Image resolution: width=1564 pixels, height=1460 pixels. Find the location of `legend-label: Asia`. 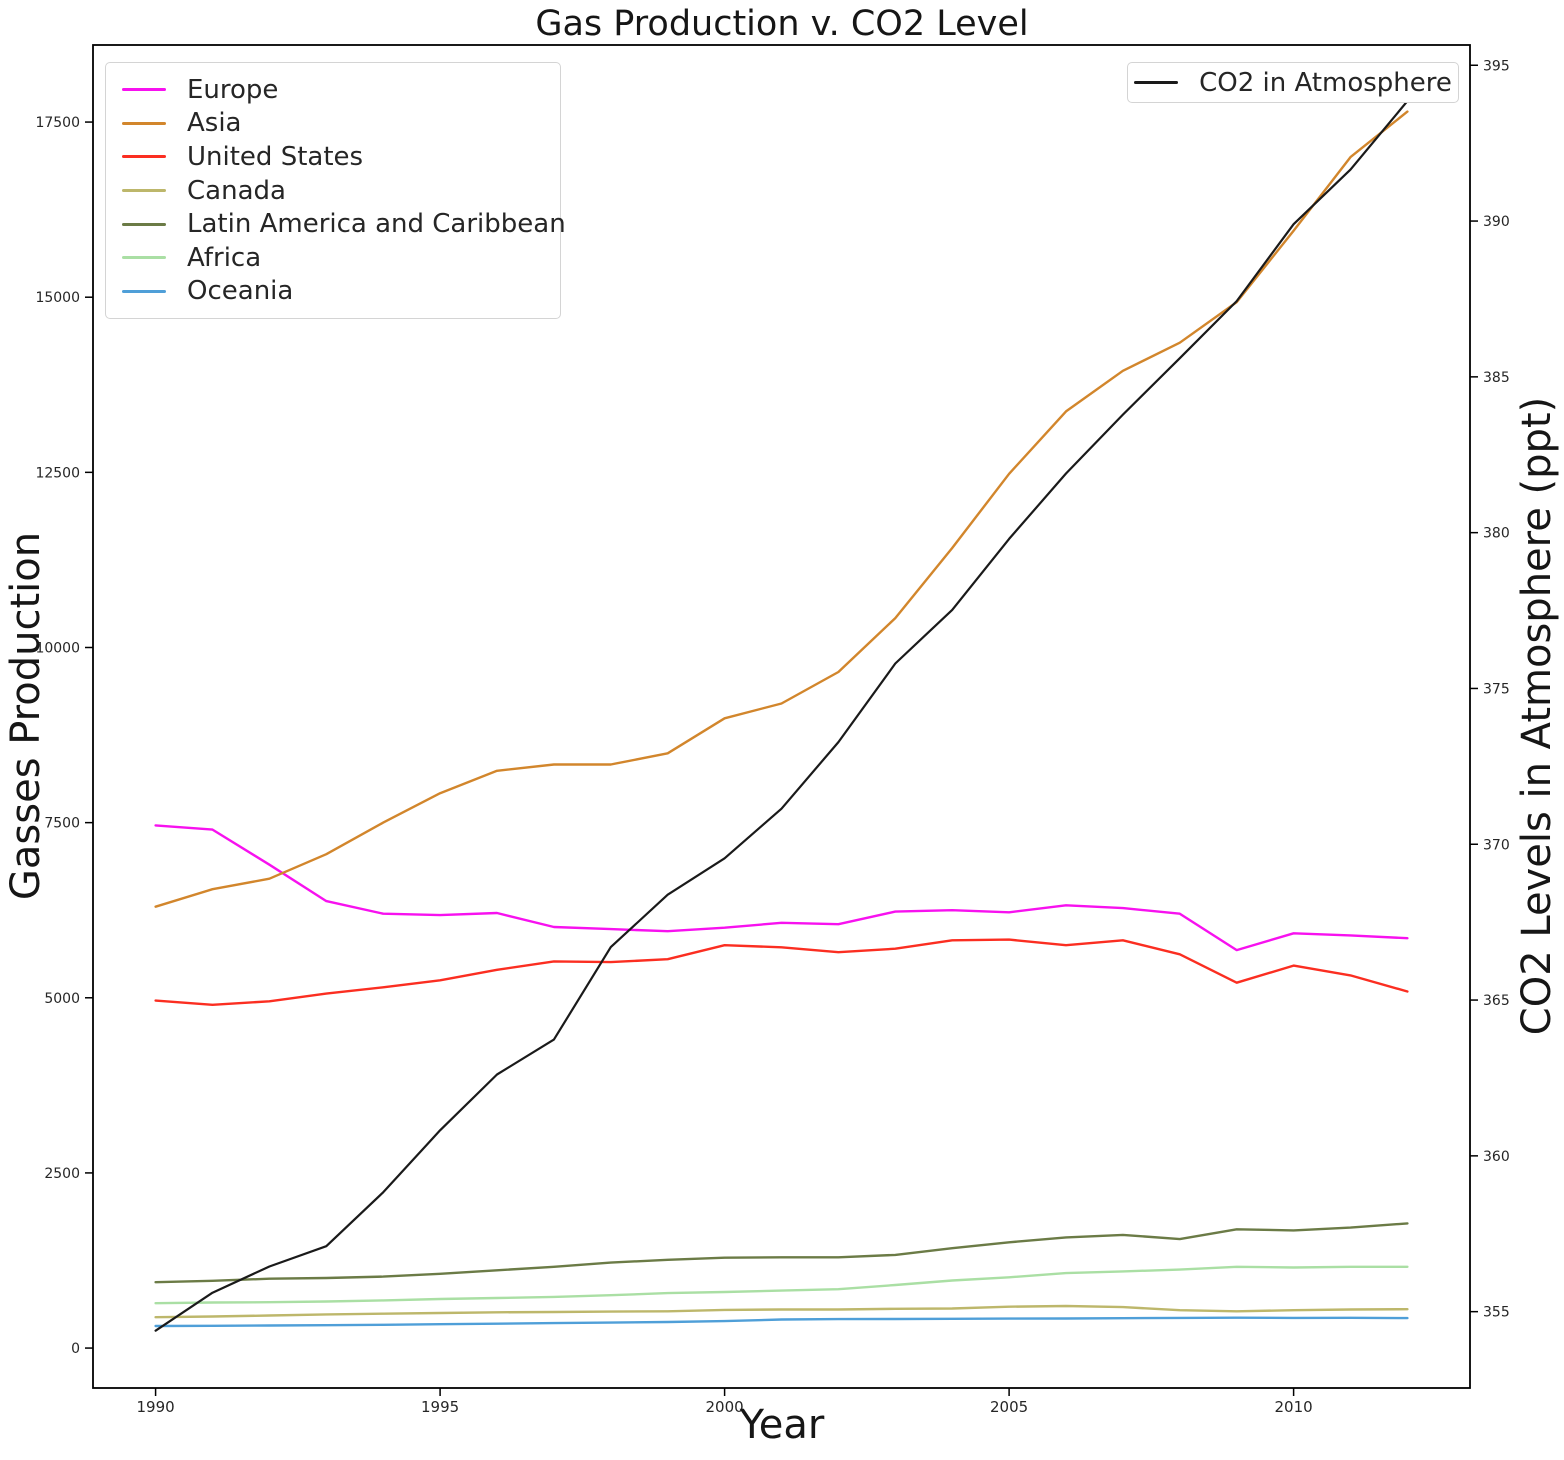

legend-label: Asia is located at coordinates (214, 123).